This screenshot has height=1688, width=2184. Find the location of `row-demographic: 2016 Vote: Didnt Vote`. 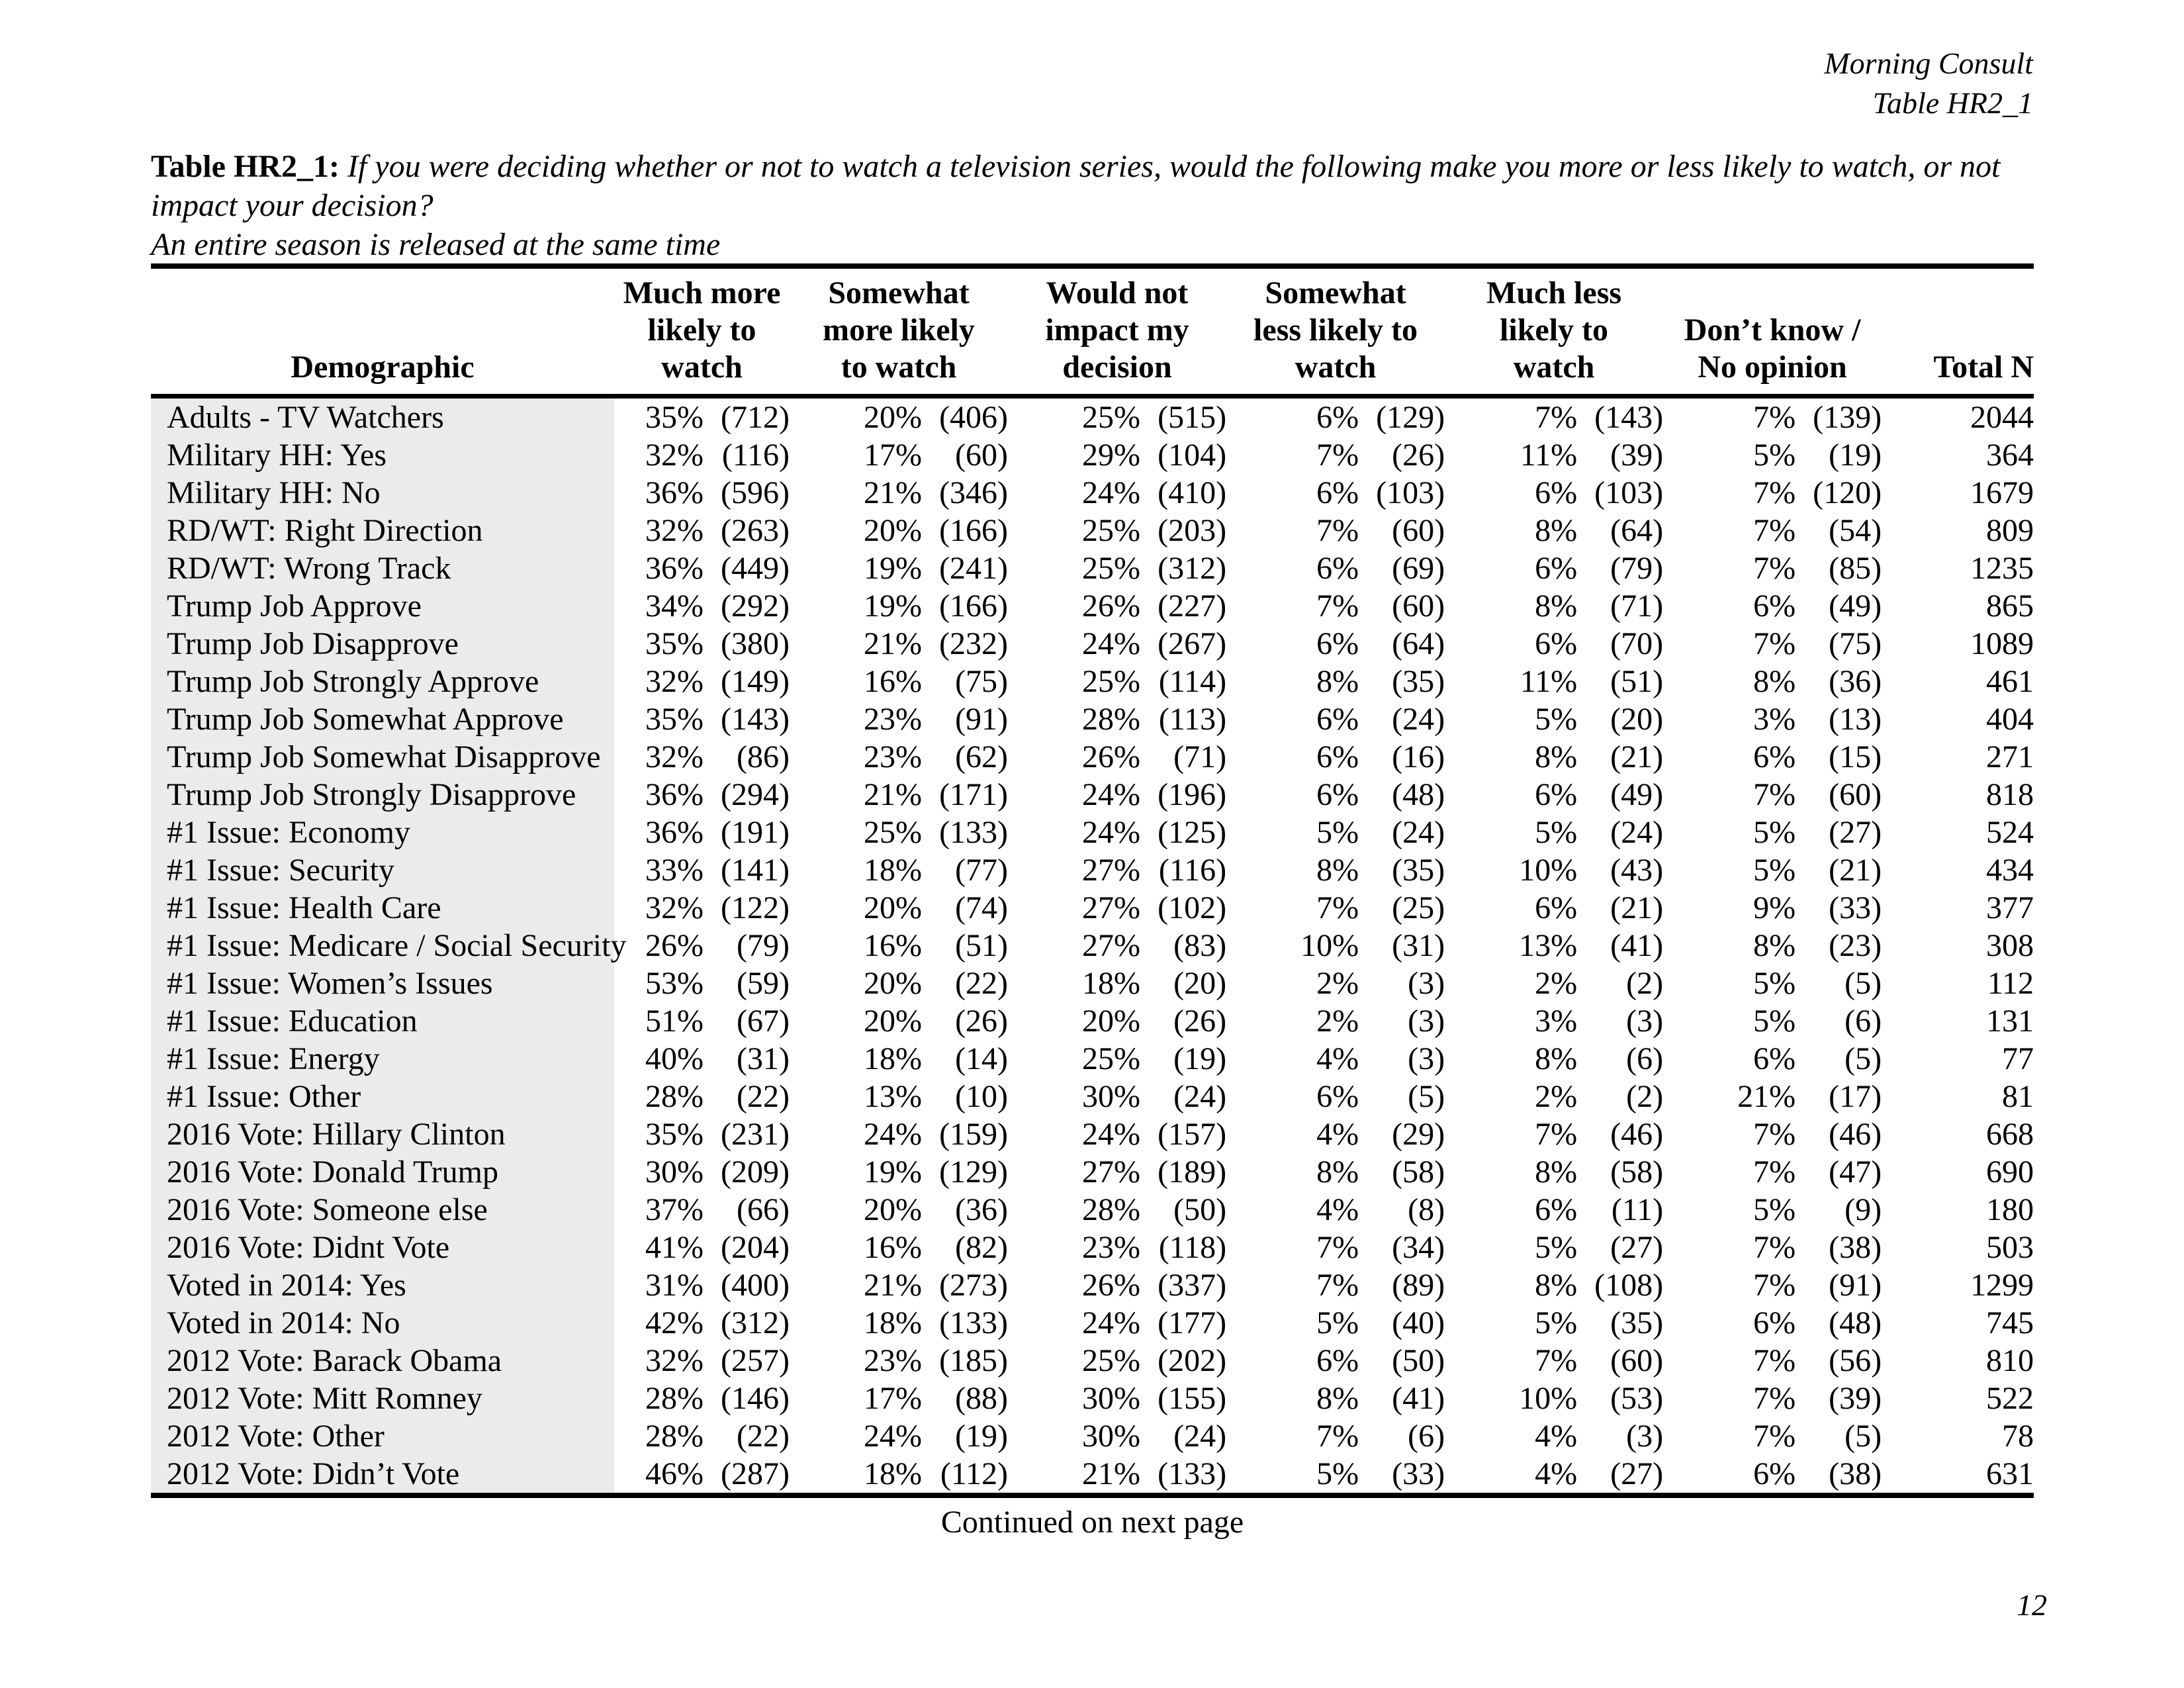

row-demographic: 2016 Vote: Didnt Vote is located at coordinates (382, 1247).